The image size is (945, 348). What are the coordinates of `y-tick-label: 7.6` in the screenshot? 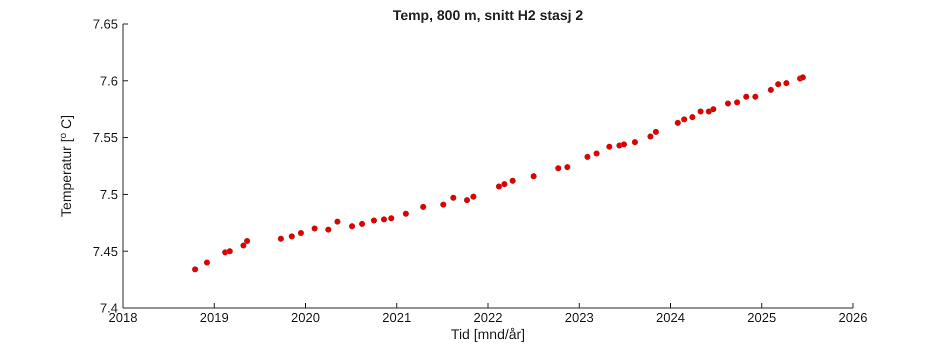 It's located at (109, 80).